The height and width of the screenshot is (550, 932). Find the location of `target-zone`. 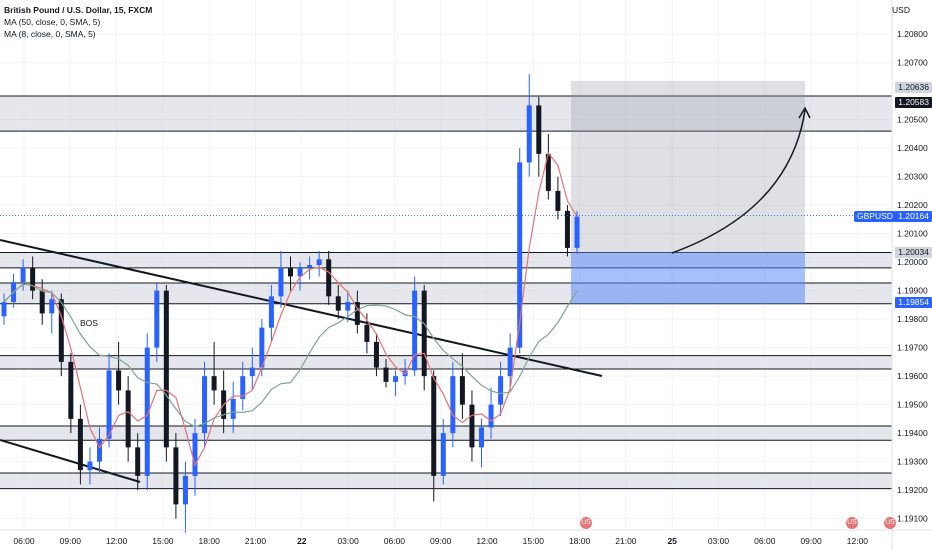

target-zone is located at coordinates (688, 166).